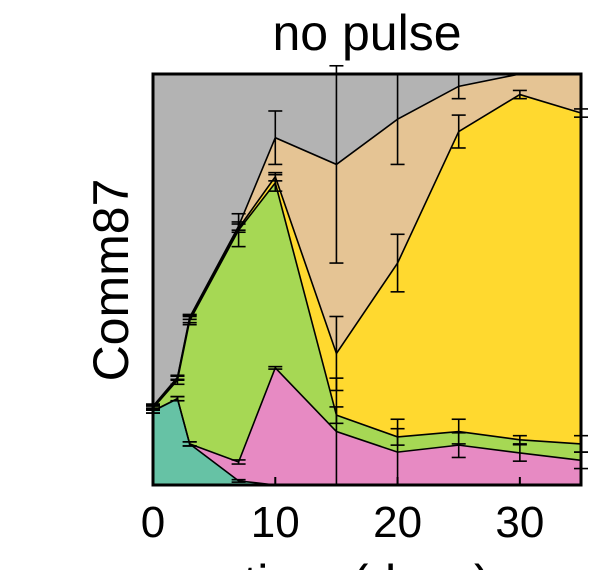 This screenshot has width=612, height=570. I want to click on x-tick-label: 20, so click(397, 522).